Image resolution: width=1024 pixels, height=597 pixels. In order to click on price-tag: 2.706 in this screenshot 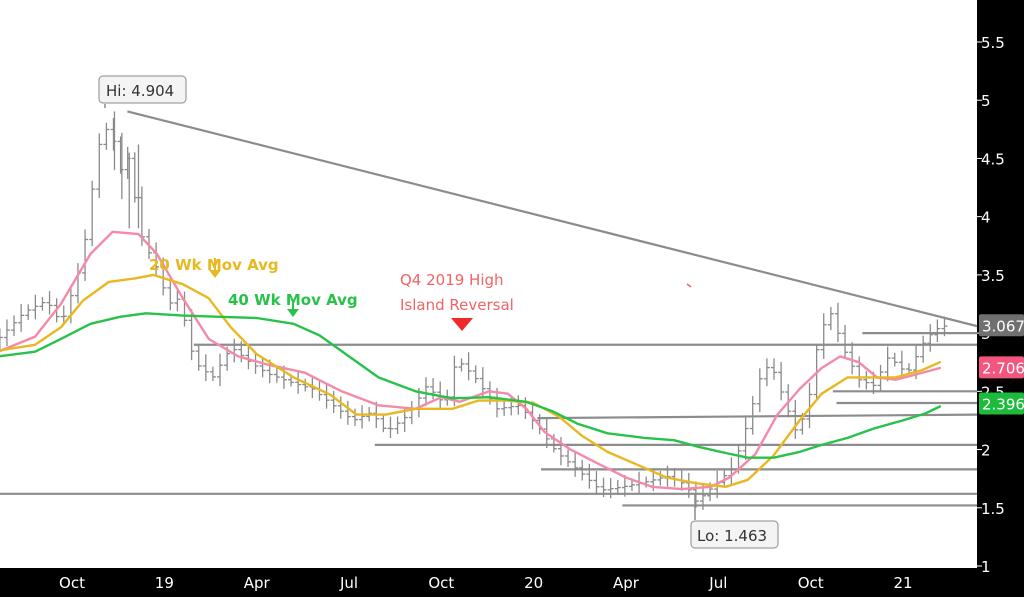, I will do `click(1001, 367)`.